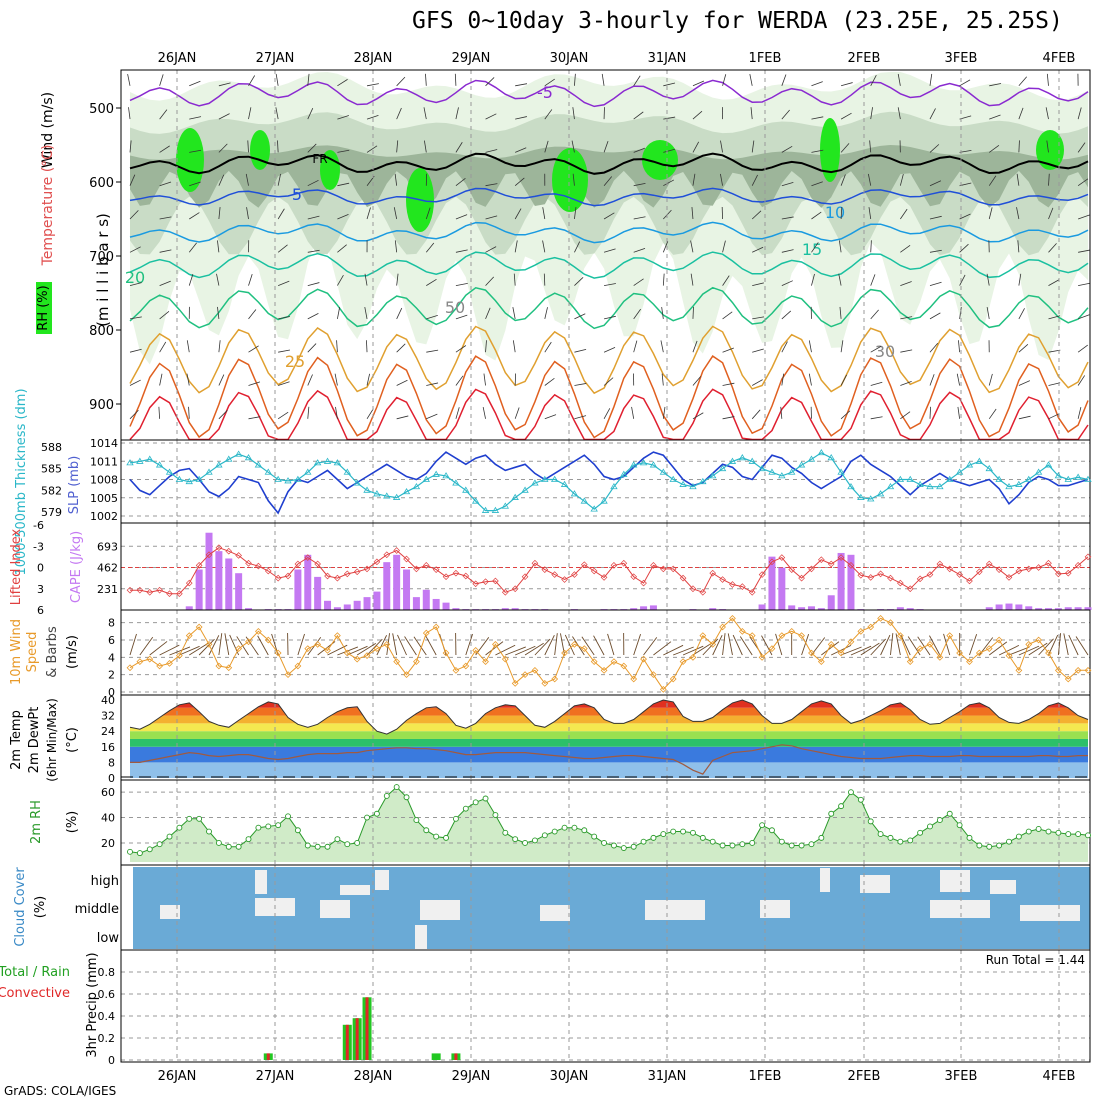 This screenshot has height=1100, width=1100. Describe the element at coordinates (72, 740) in the screenshot. I see `temp-axis-label-line4: (°C)` at that location.